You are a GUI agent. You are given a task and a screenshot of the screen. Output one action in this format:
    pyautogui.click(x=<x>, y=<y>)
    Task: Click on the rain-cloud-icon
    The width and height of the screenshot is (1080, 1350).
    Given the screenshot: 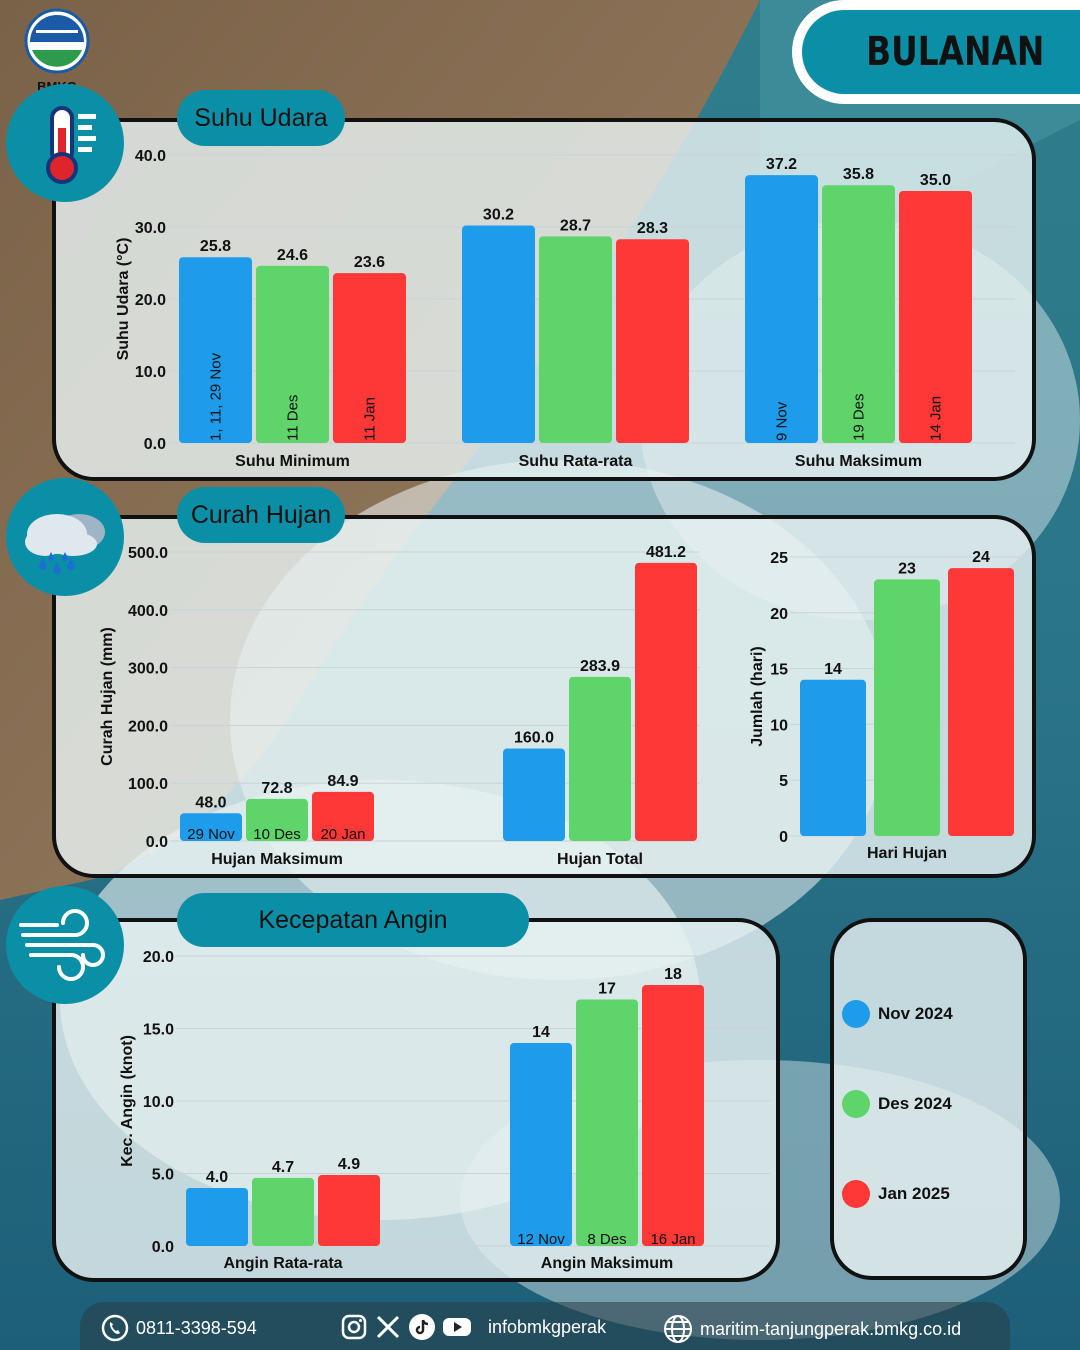 What is the action you would take?
    pyautogui.click(x=65, y=544)
    